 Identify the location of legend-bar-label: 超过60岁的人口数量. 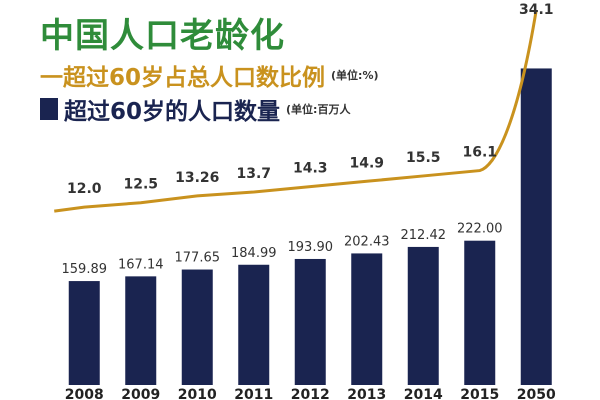
(172, 112).